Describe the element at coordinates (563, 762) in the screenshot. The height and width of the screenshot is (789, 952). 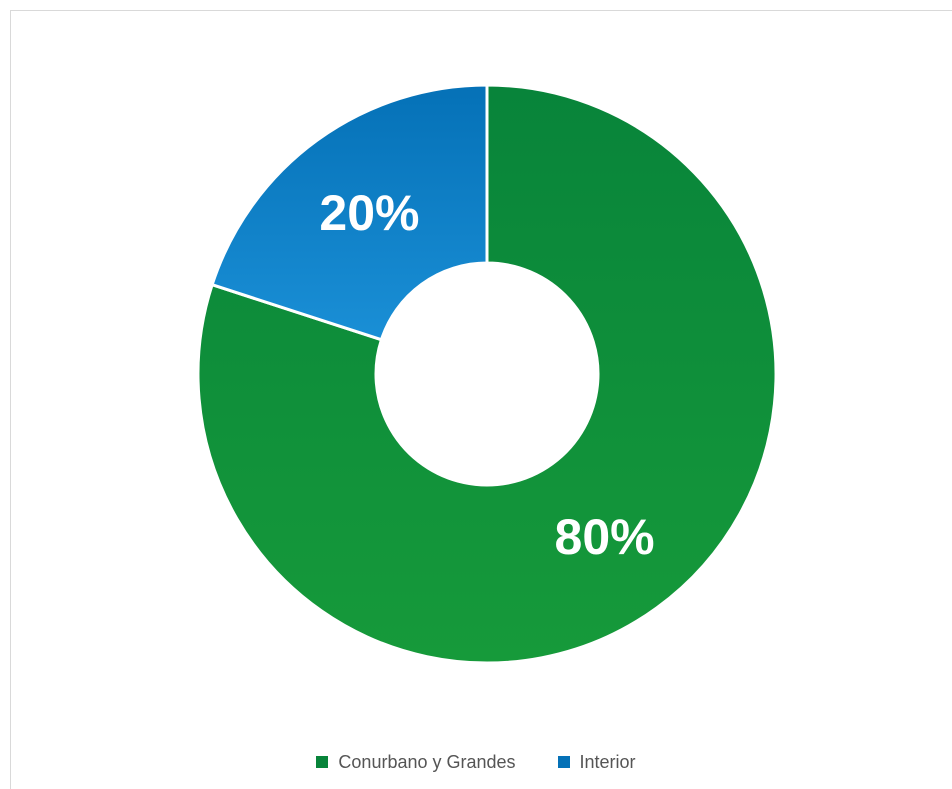
I see `legend-swatch-interior` at that location.